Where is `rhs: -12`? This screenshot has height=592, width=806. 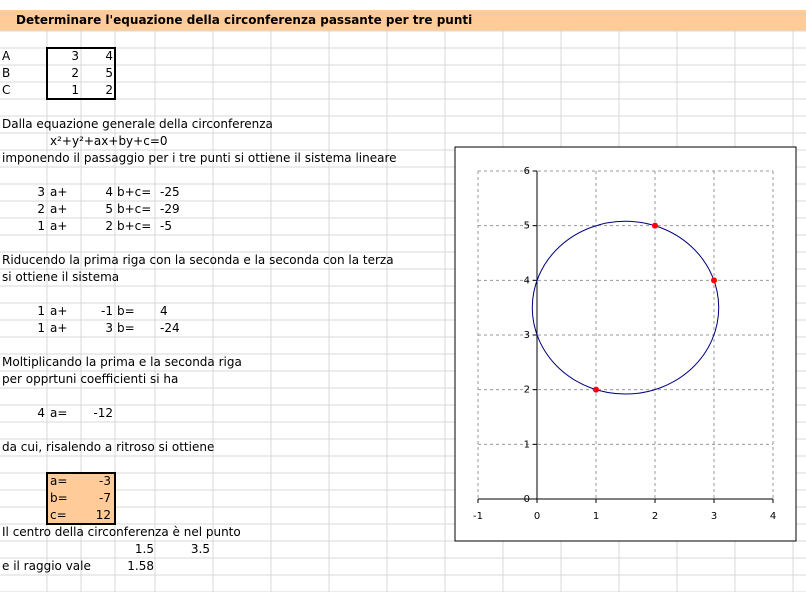 rhs: -12 is located at coordinates (103, 413).